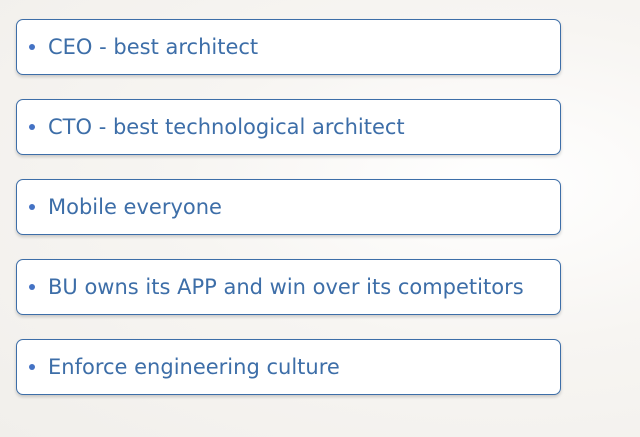  I want to click on list-item-ceo: CEO - best architect, so click(288, 47).